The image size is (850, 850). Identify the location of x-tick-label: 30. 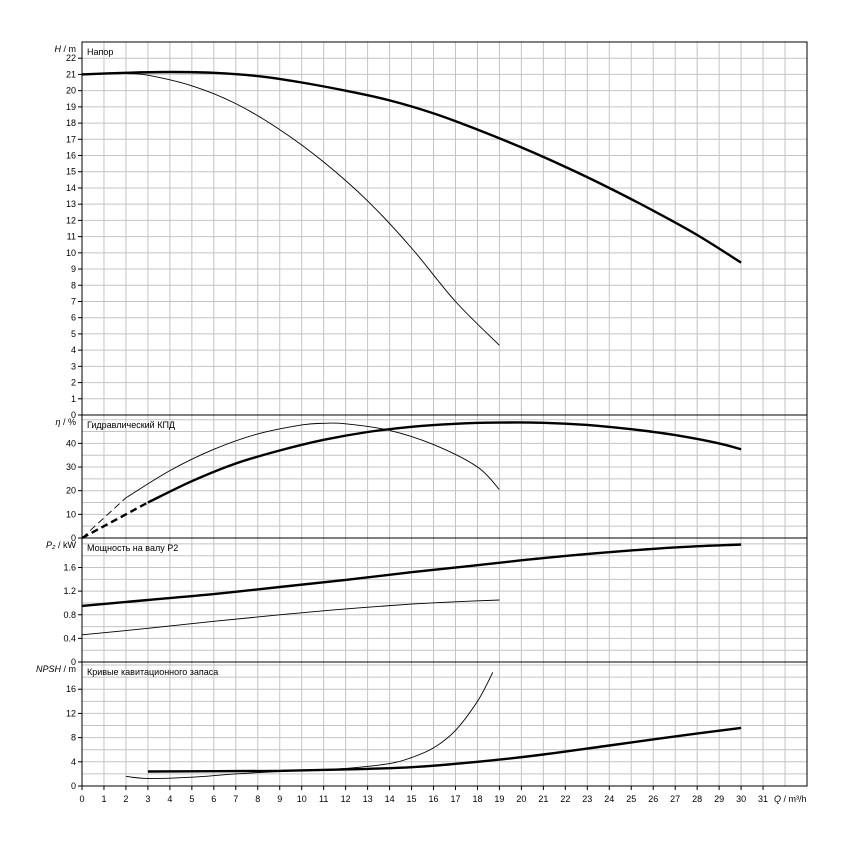
(741, 799).